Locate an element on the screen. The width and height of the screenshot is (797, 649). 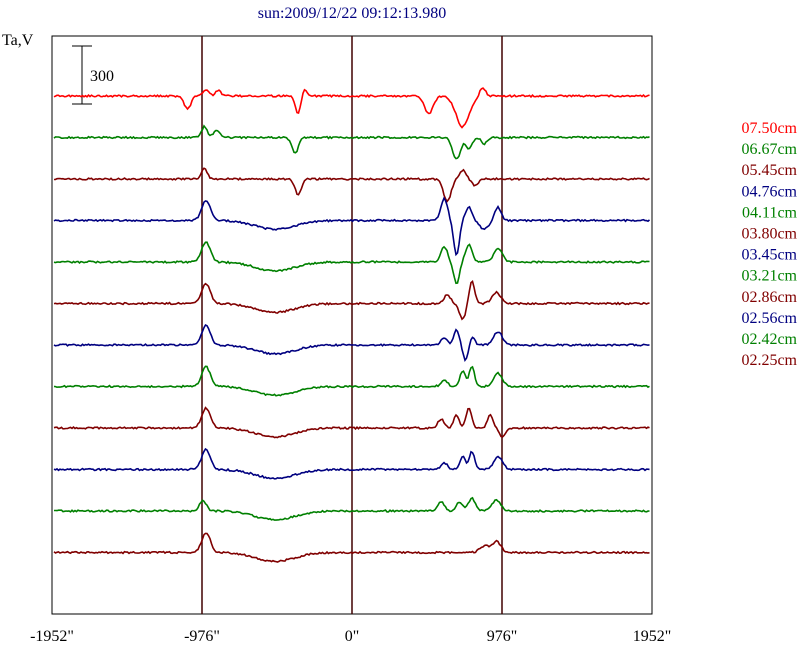
scale-bar: 300 is located at coordinates (93, 75).